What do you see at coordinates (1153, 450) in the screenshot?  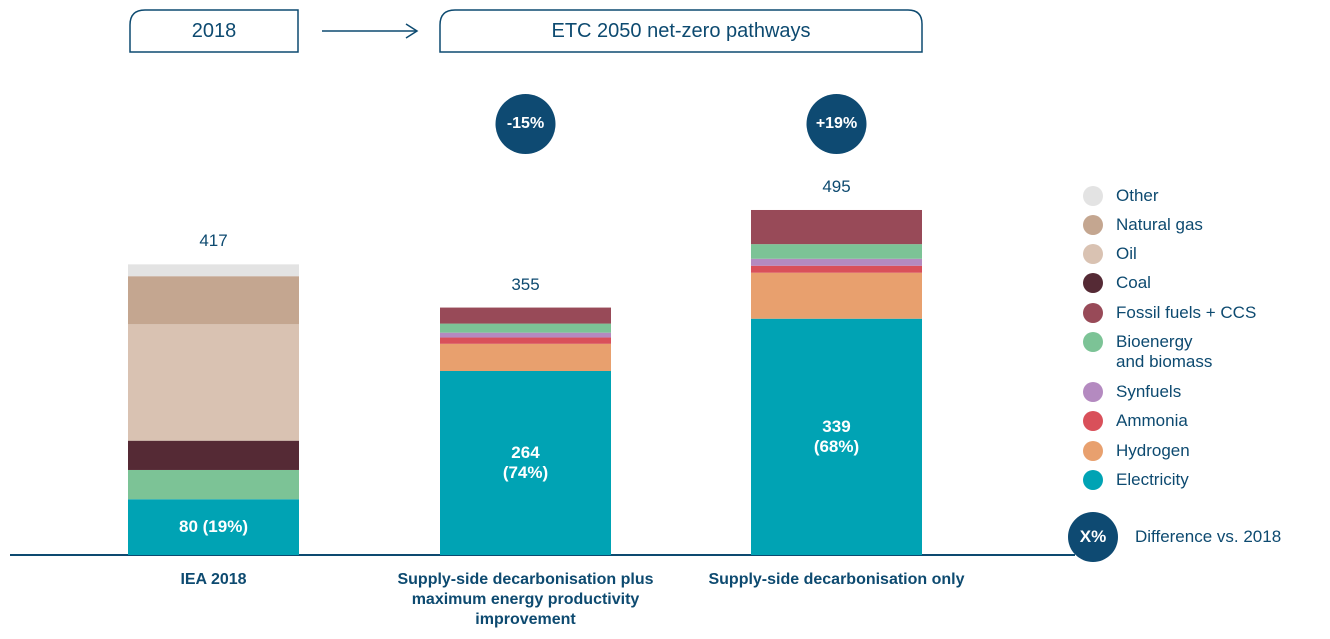 I see `legend-label: Hydrogen` at bounding box center [1153, 450].